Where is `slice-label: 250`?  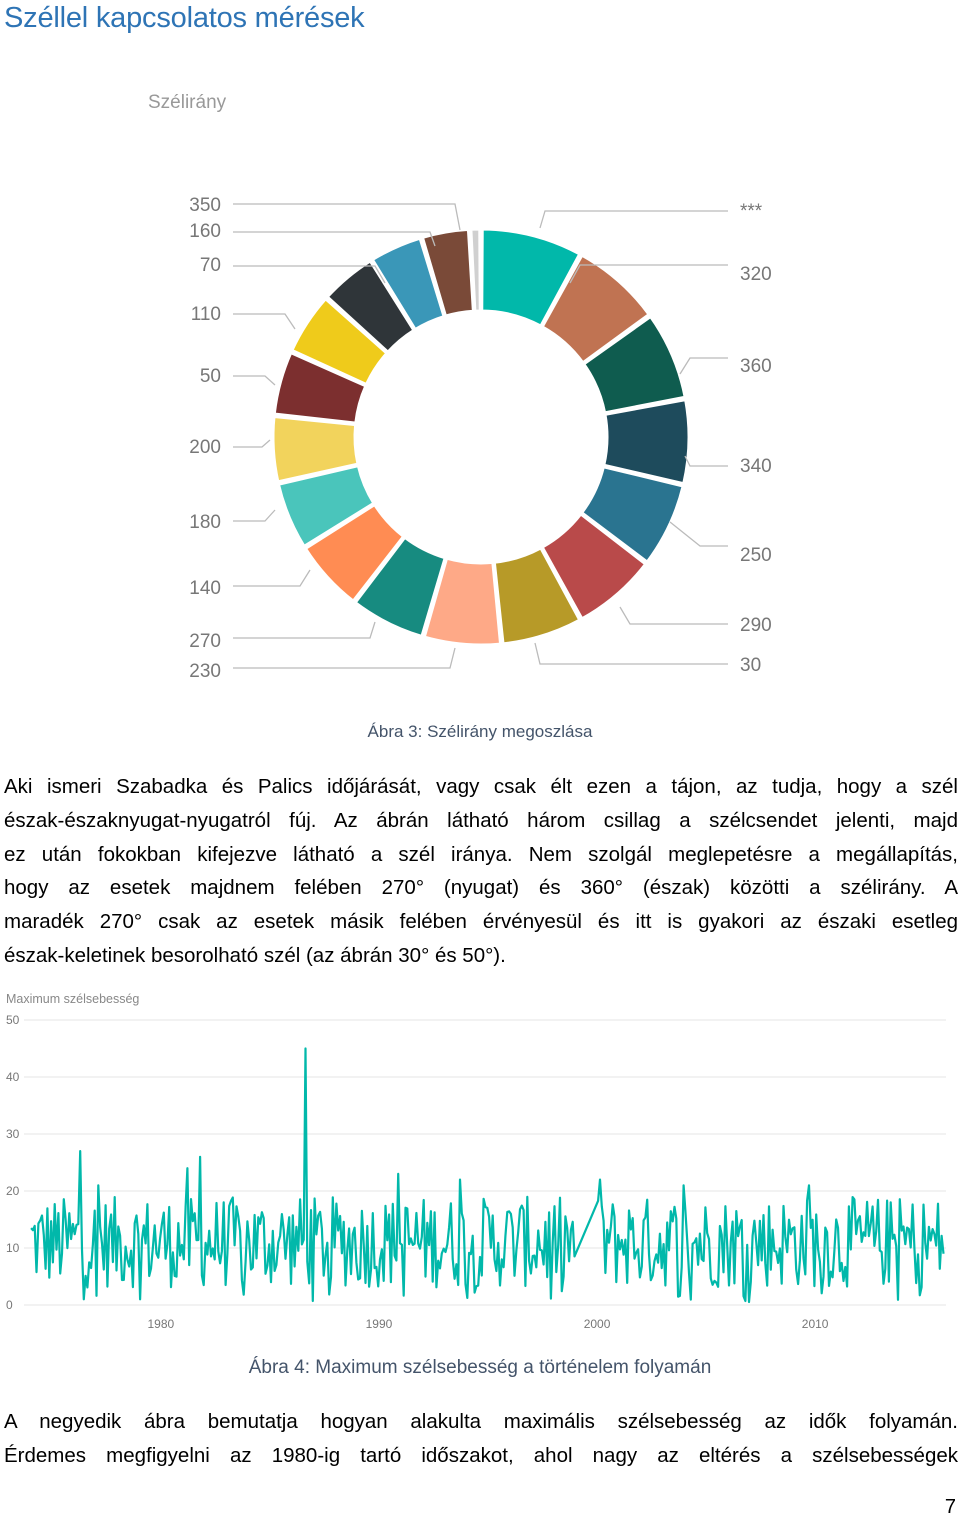
slice-label: 250 is located at coordinates (756, 555).